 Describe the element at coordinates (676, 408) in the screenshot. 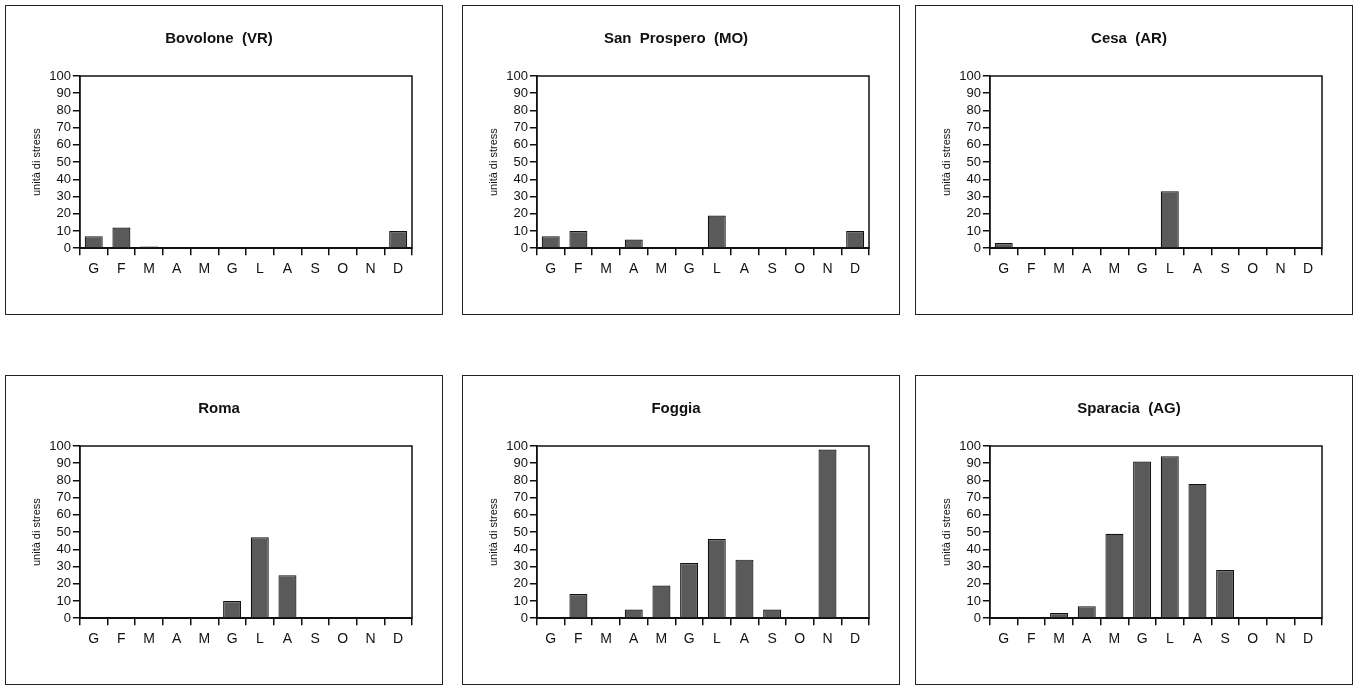

I see `chart-title: Foggia` at that location.